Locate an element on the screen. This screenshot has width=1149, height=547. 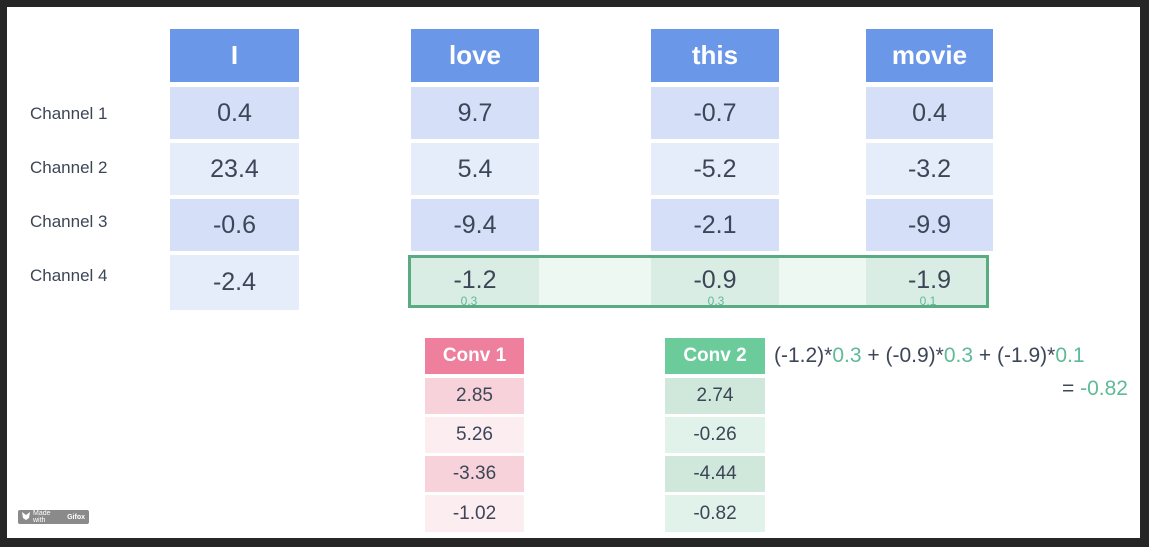
channel-label: Channel 1 is located at coordinates (69, 113).